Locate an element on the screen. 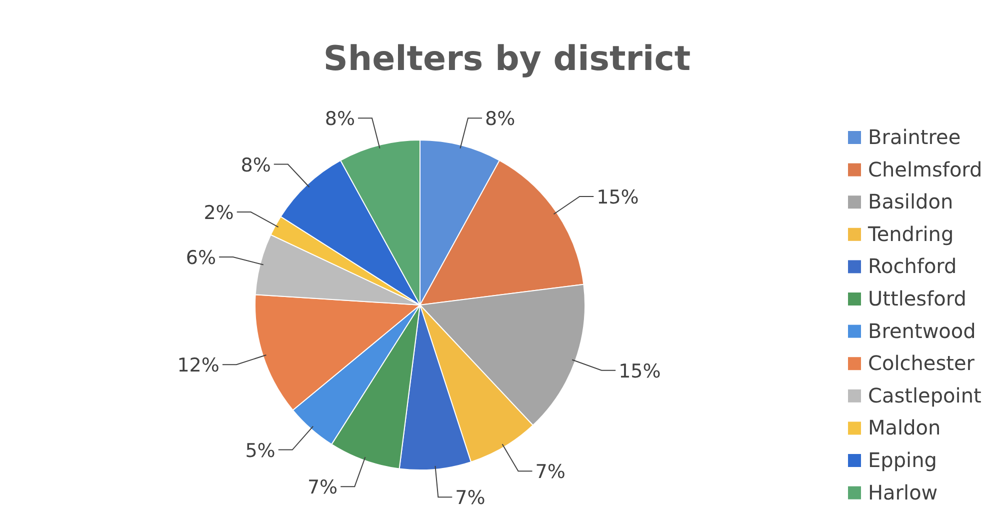 The width and height of the screenshot is (1000, 524). legend-label: Colchester is located at coordinates (922, 363).